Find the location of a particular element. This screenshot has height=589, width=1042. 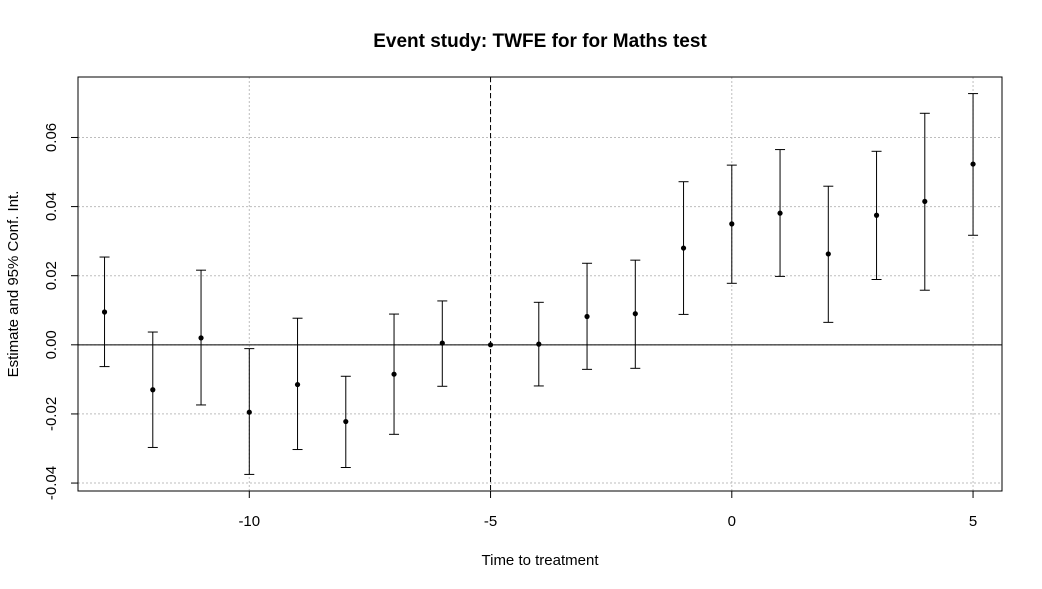

y-tick-label: 0.00 is located at coordinates (51, 344).